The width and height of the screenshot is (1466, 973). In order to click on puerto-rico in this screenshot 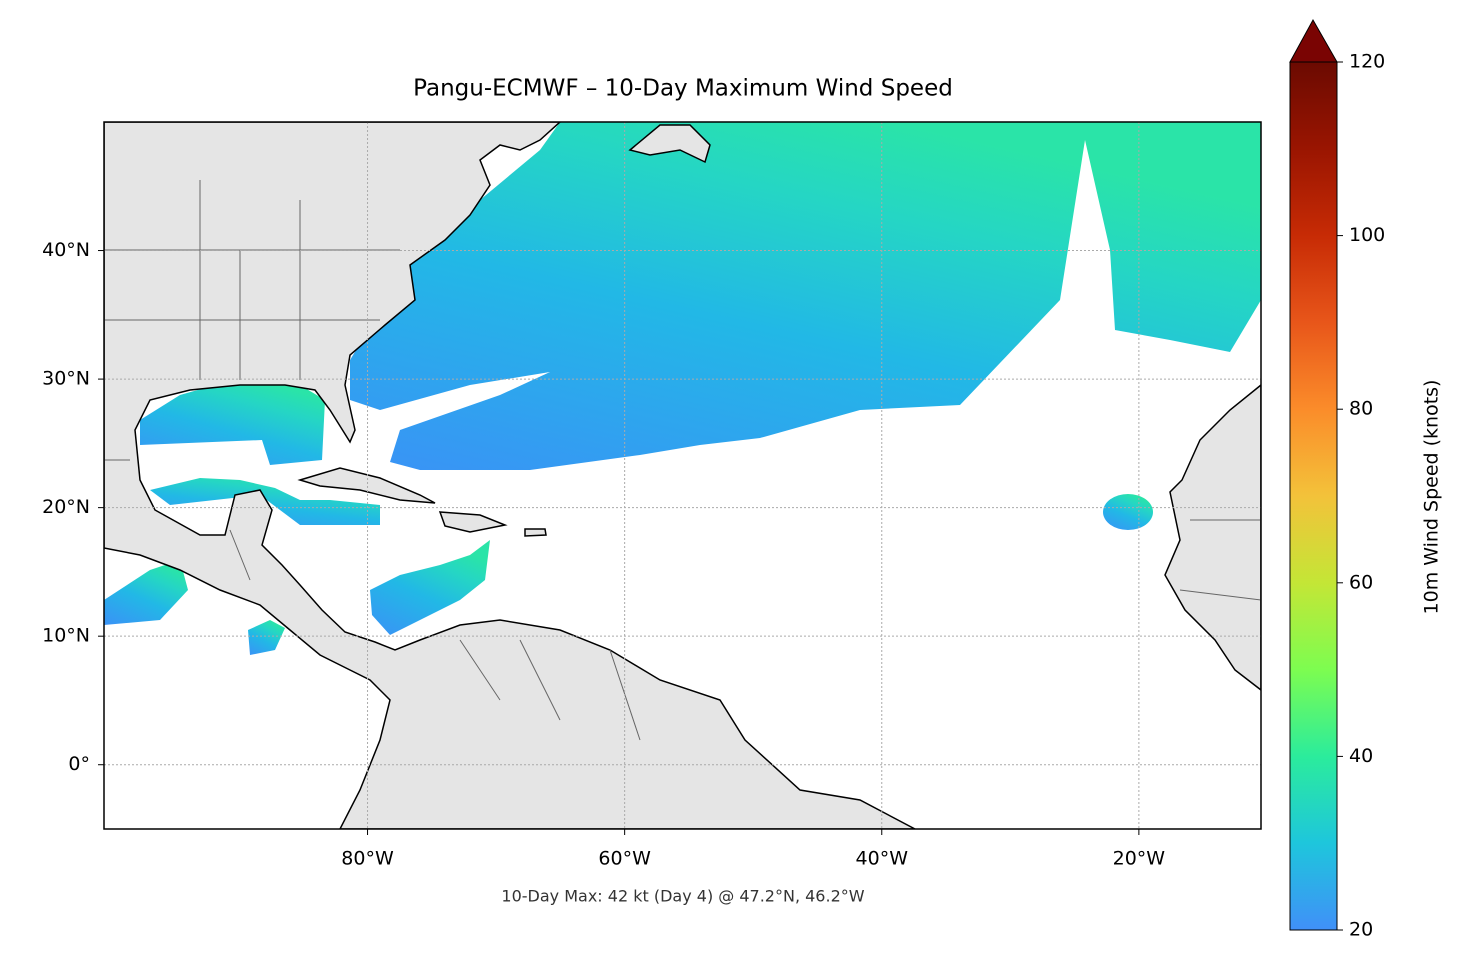, I will do `click(535, 532)`.